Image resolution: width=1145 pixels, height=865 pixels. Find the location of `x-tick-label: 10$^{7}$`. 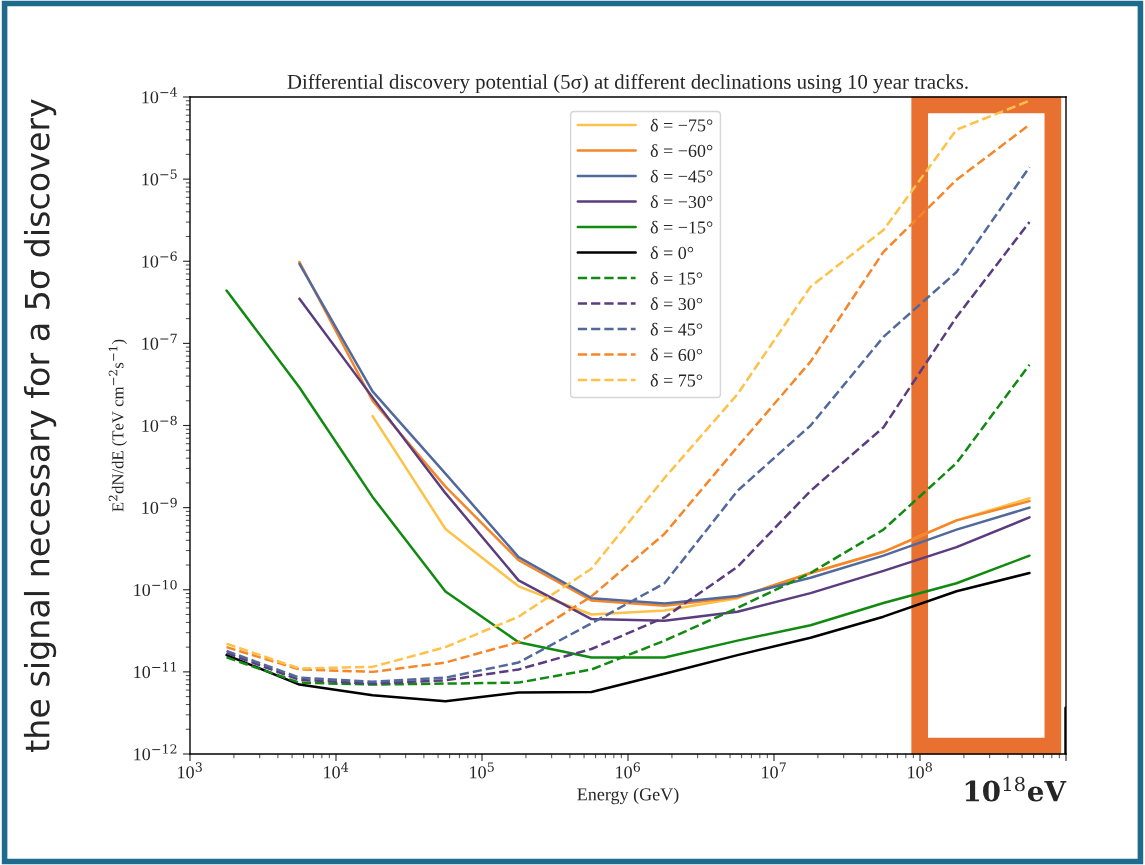

x-tick-label: 10$^{7}$ is located at coordinates (774, 770).